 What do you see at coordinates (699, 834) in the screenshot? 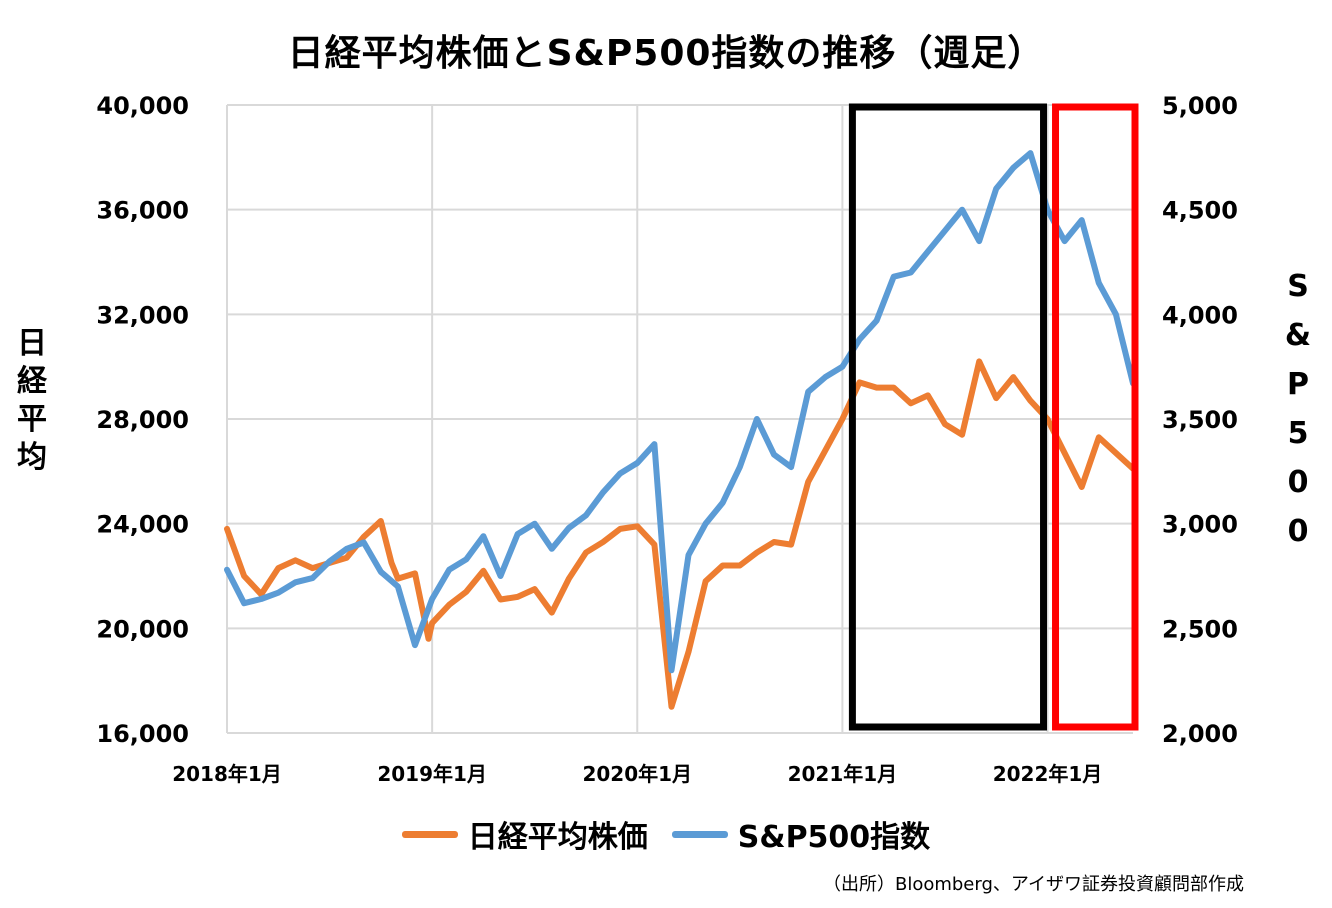
I see `legend-swatch-sp500` at bounding box center [699, 834].